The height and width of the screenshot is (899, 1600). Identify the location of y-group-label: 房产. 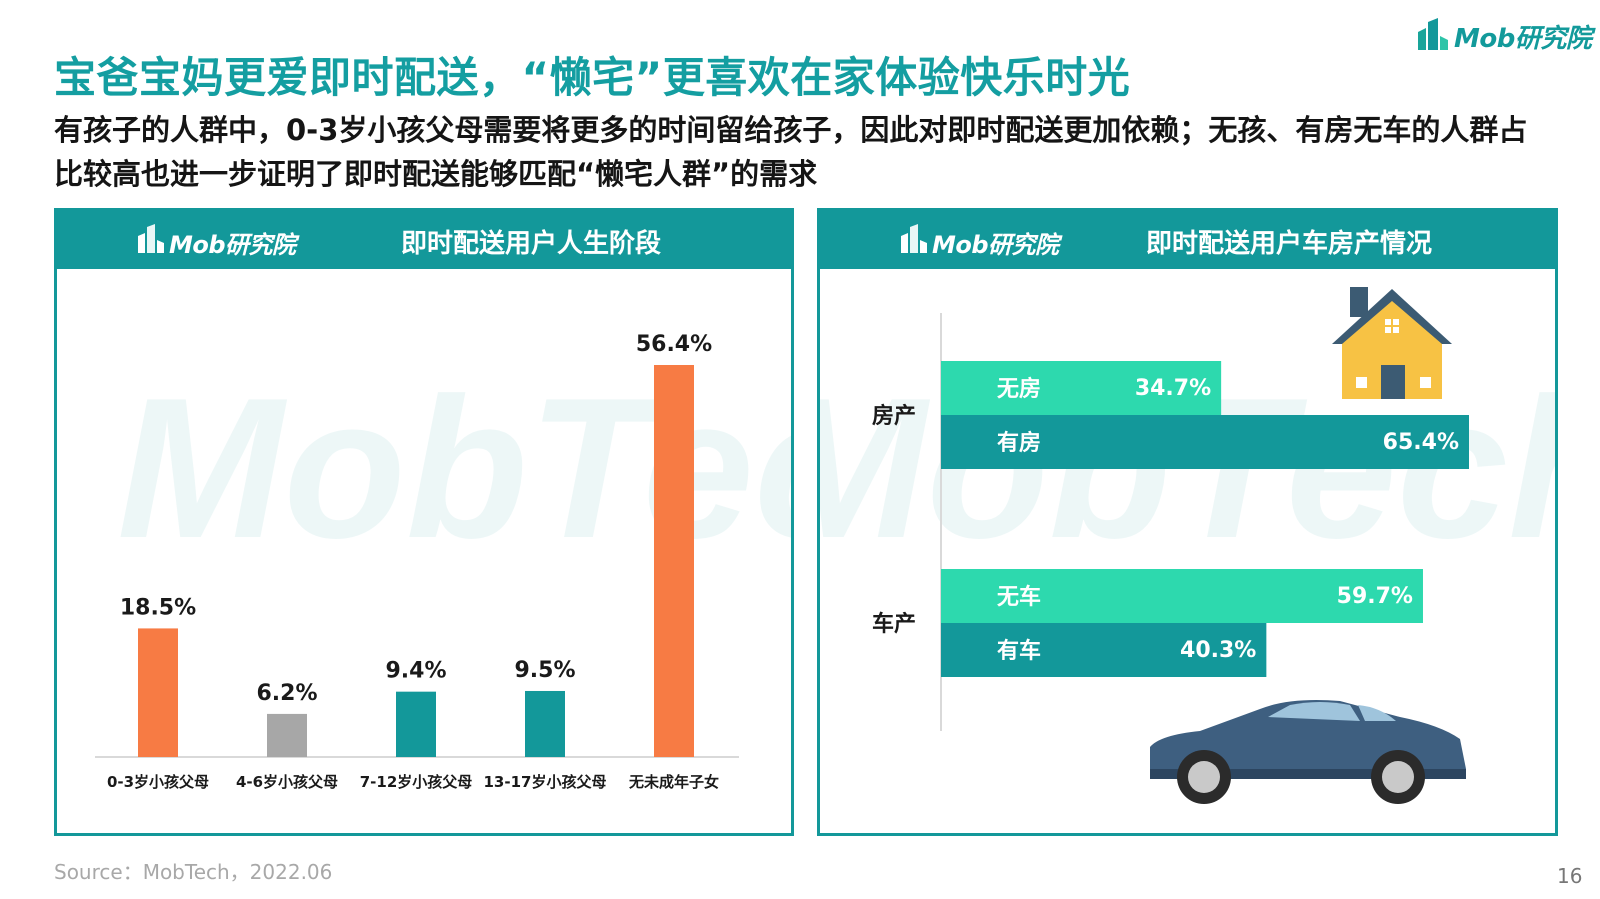
(894, 416).